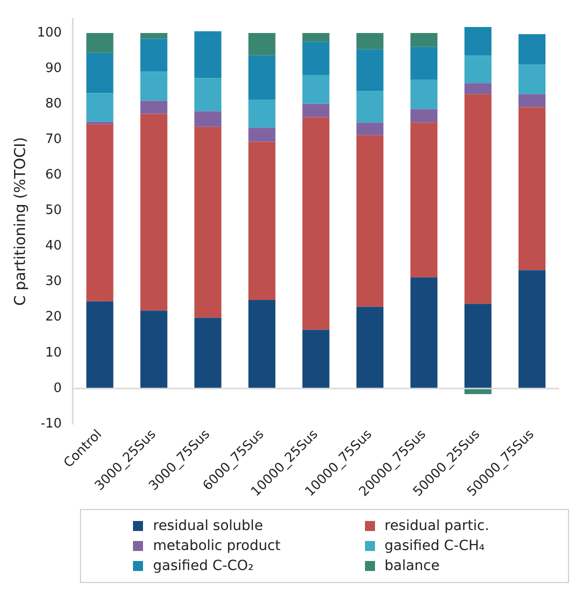  What do you see at coordinates (53, 104) in the screenshot?
I see `y-tick-label: 80` at bounding box center [53, 104].